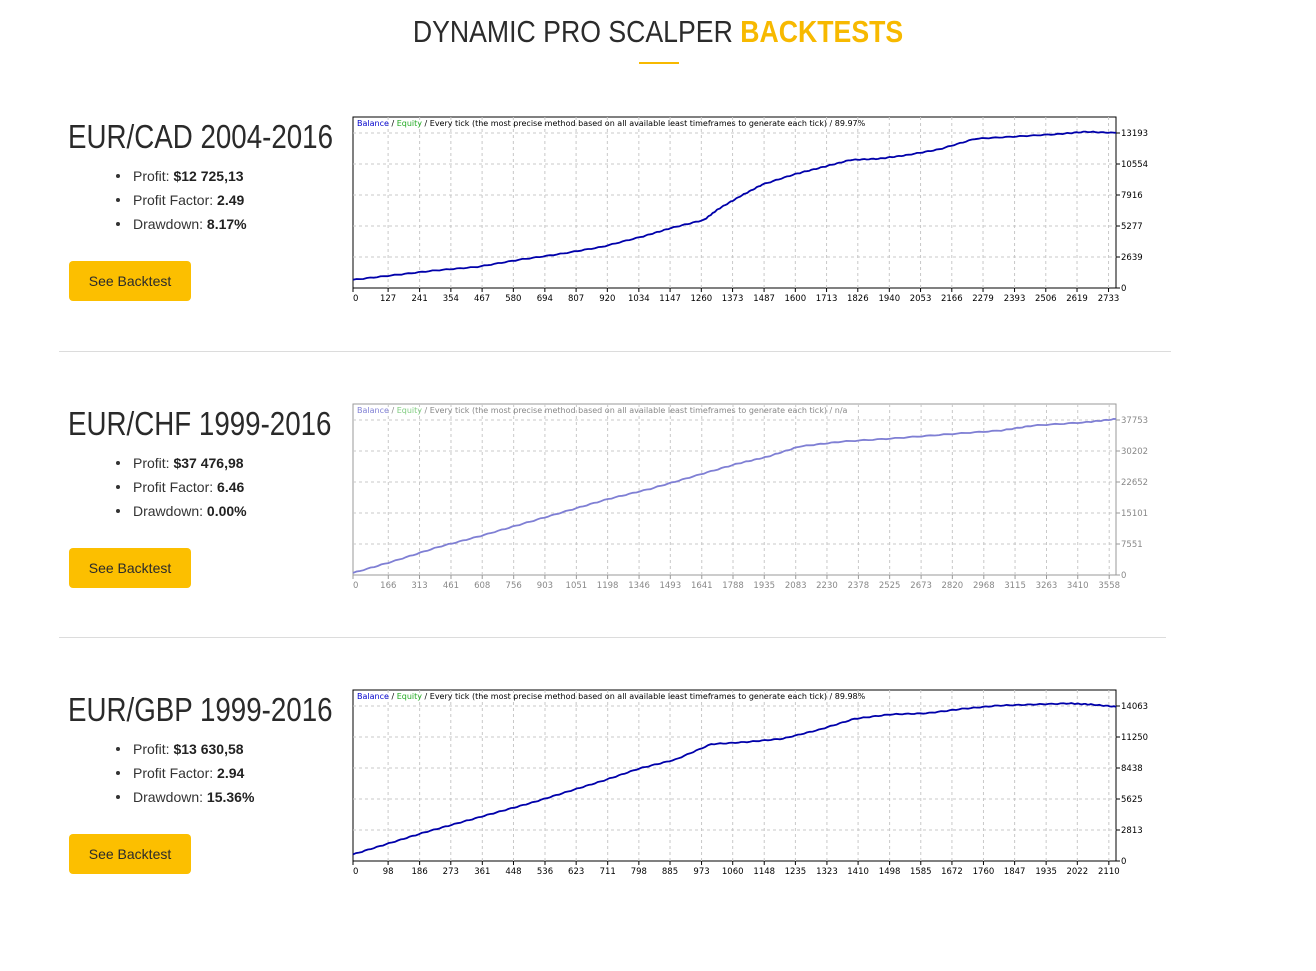 The width and height of the screenshot is (1316, 971). I want to click on x-tick-label: 361, so click(482, 872).